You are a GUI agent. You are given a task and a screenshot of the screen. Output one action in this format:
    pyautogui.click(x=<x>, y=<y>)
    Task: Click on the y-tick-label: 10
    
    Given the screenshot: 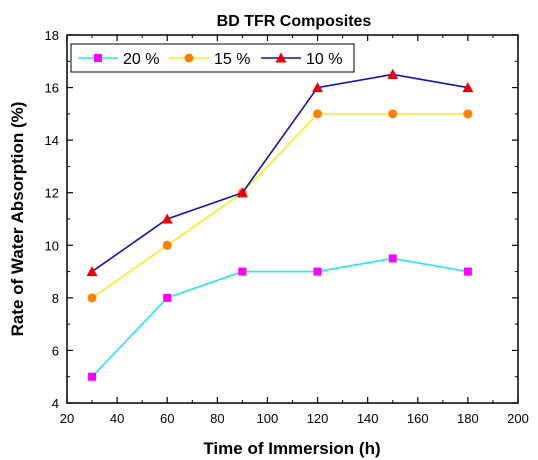 What is the action you would take?
    pyautogui.click(x=52, y=245)
    